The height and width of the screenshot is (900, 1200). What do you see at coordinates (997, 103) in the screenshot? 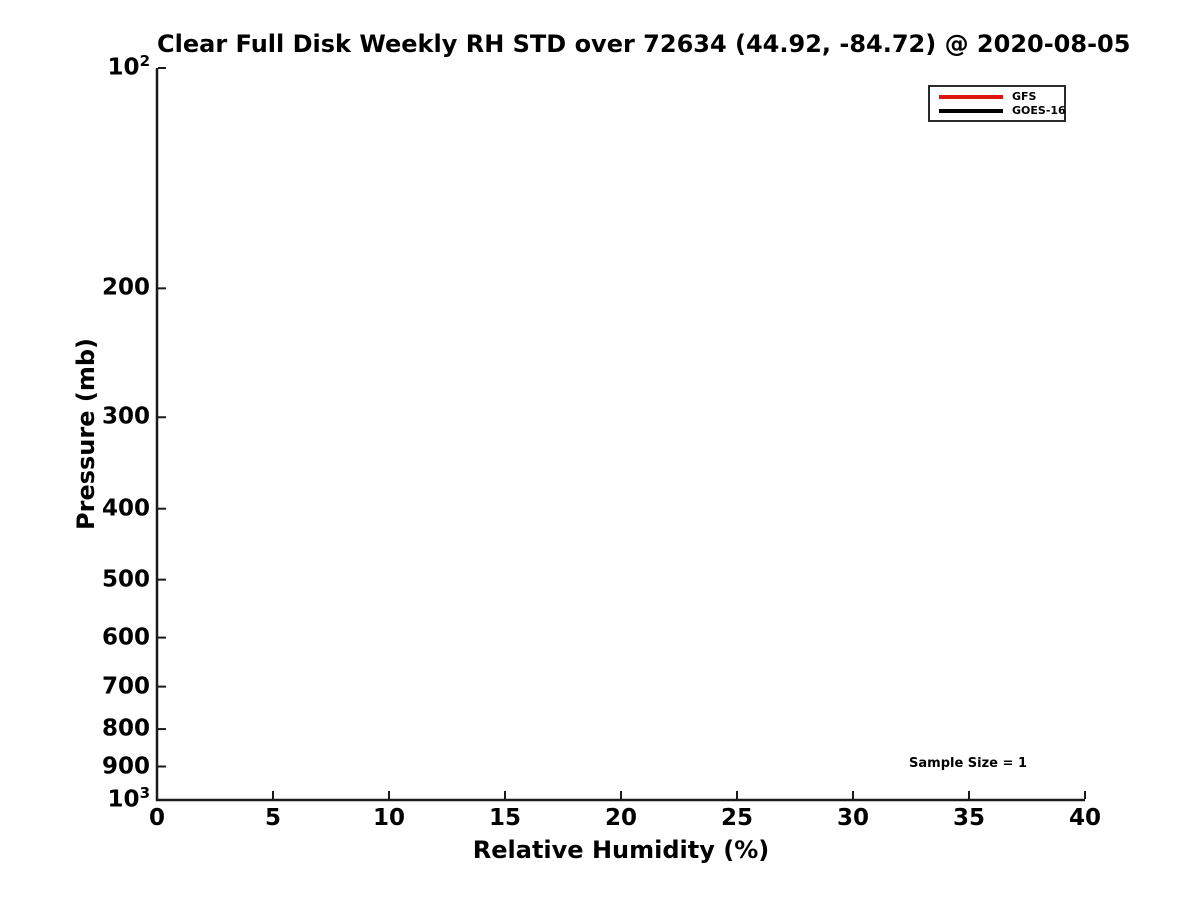
I see `legend-box: GFS GOES-16` at bounding box center [997, 103].